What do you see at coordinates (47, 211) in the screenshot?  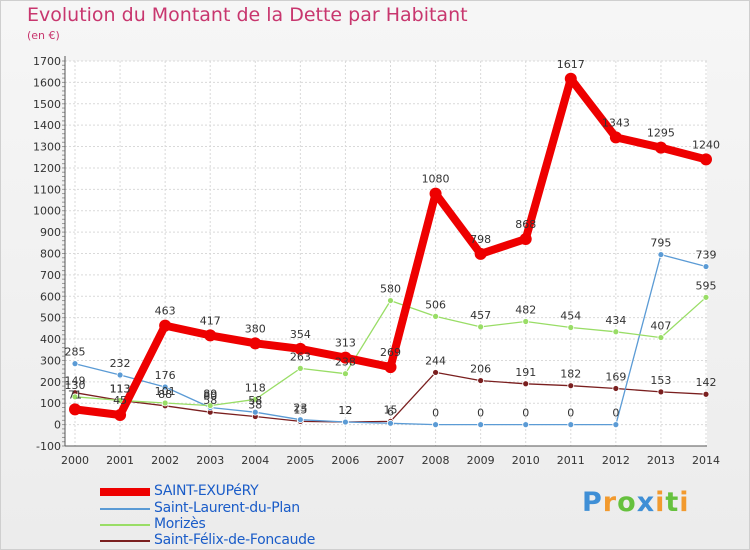 I see `y-tick-label: 1000` at bounding box center [47, 211].